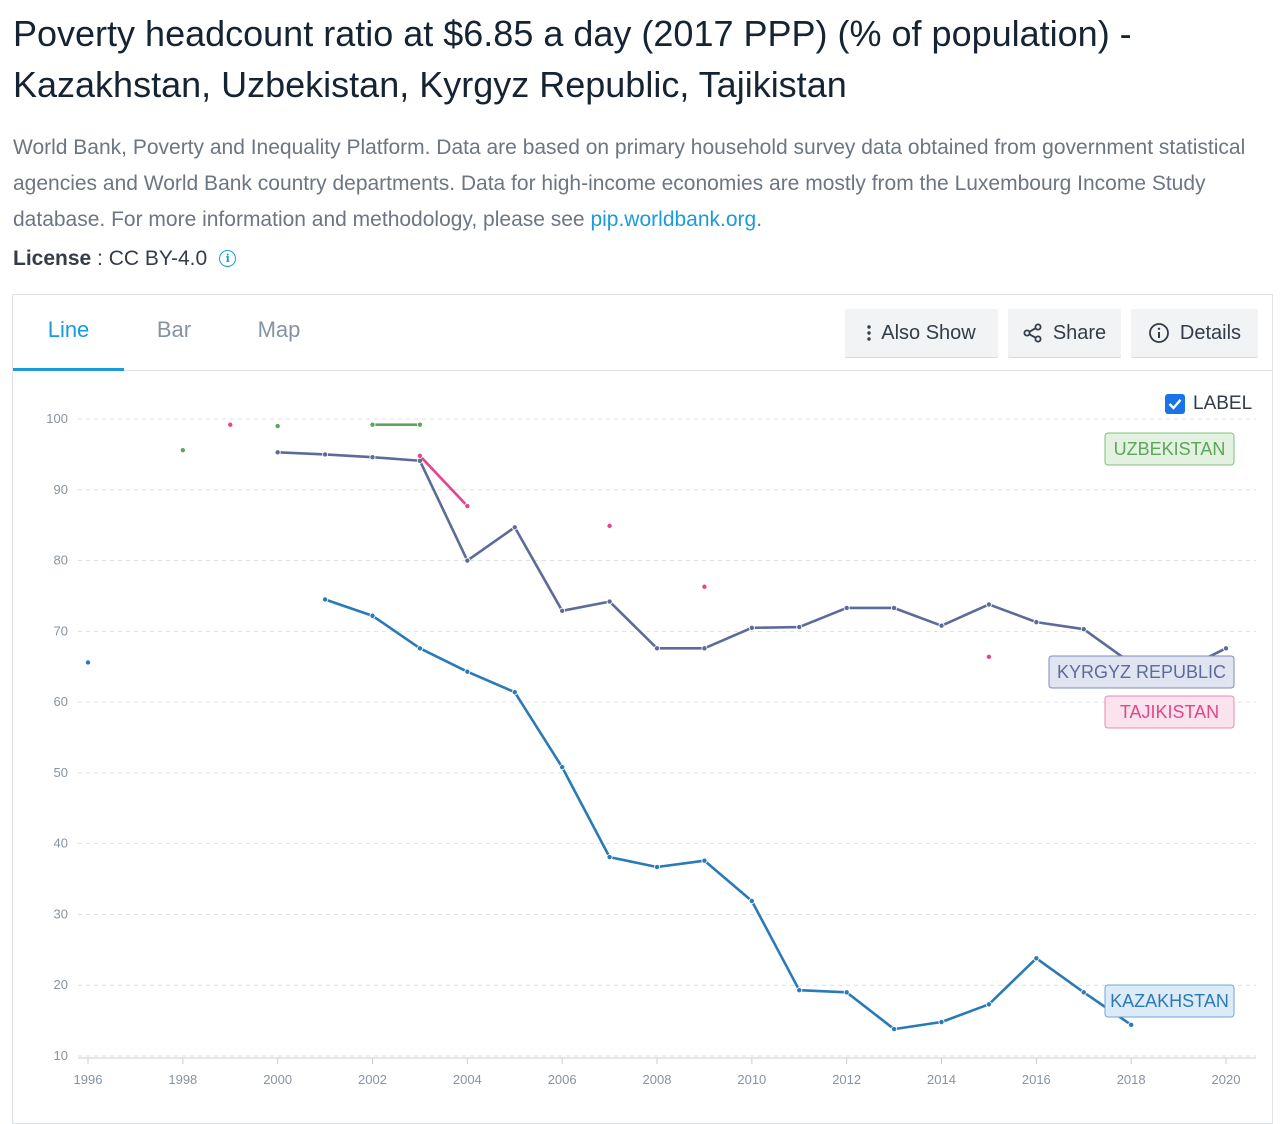 Image resolution: width=1286 pixels, height=1124 pixels. What do you see at coordinates (673, 219) in the screenshot?
I see `source-link: pip.worldbank.org` at bounding box center [673, 219].